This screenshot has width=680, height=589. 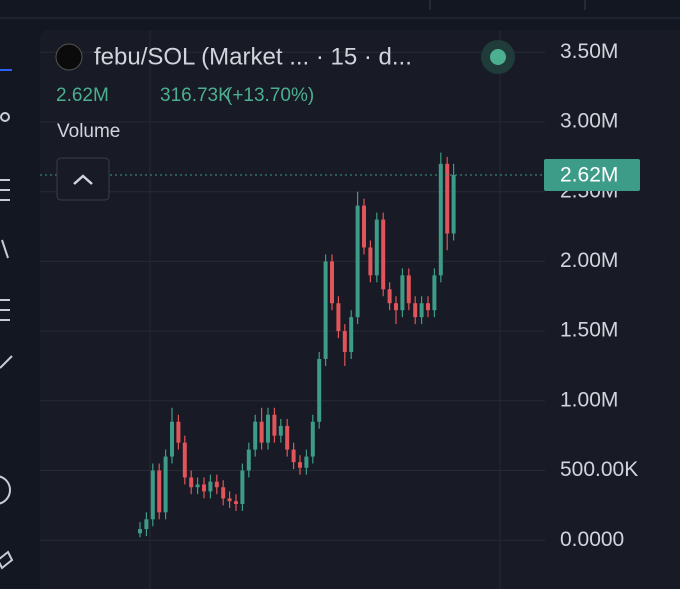 I want to click on pane-label: Volume, so click(x=88, y=131).